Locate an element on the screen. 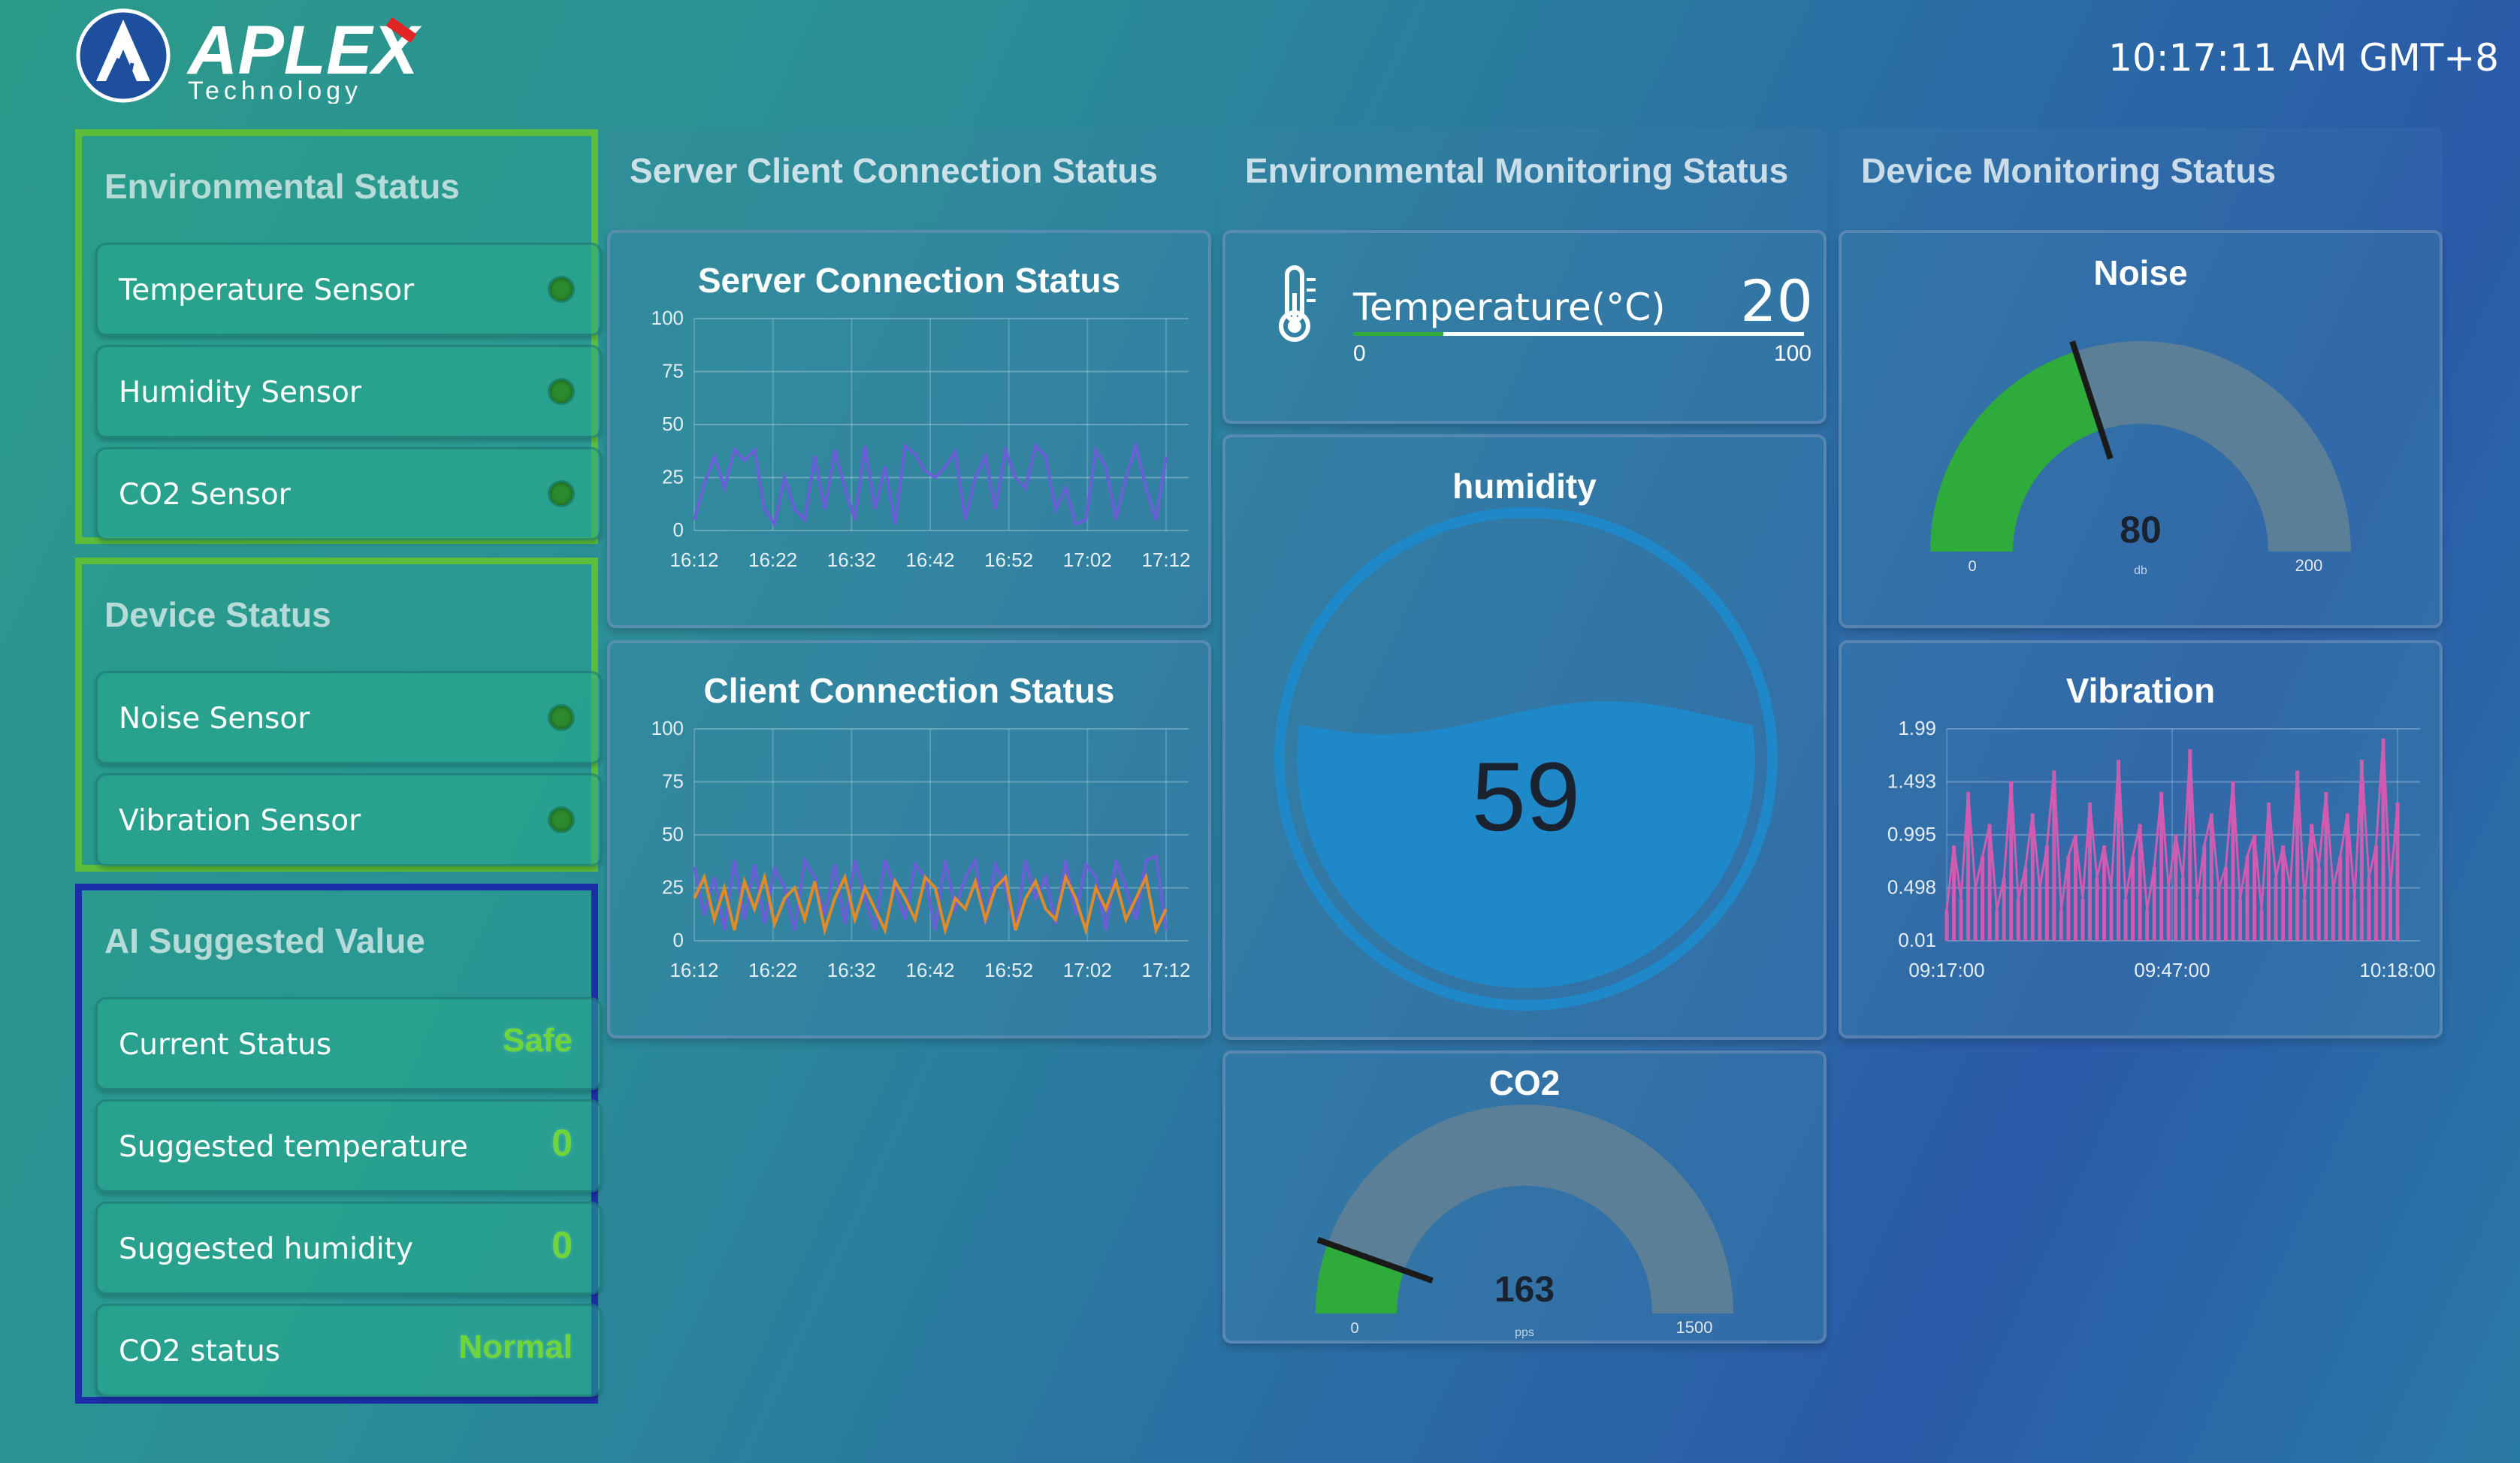 The width and height of the screenshot is (2520, 1463). x-tick-label: 10:18:00 is located at coordinates (2397, 970).